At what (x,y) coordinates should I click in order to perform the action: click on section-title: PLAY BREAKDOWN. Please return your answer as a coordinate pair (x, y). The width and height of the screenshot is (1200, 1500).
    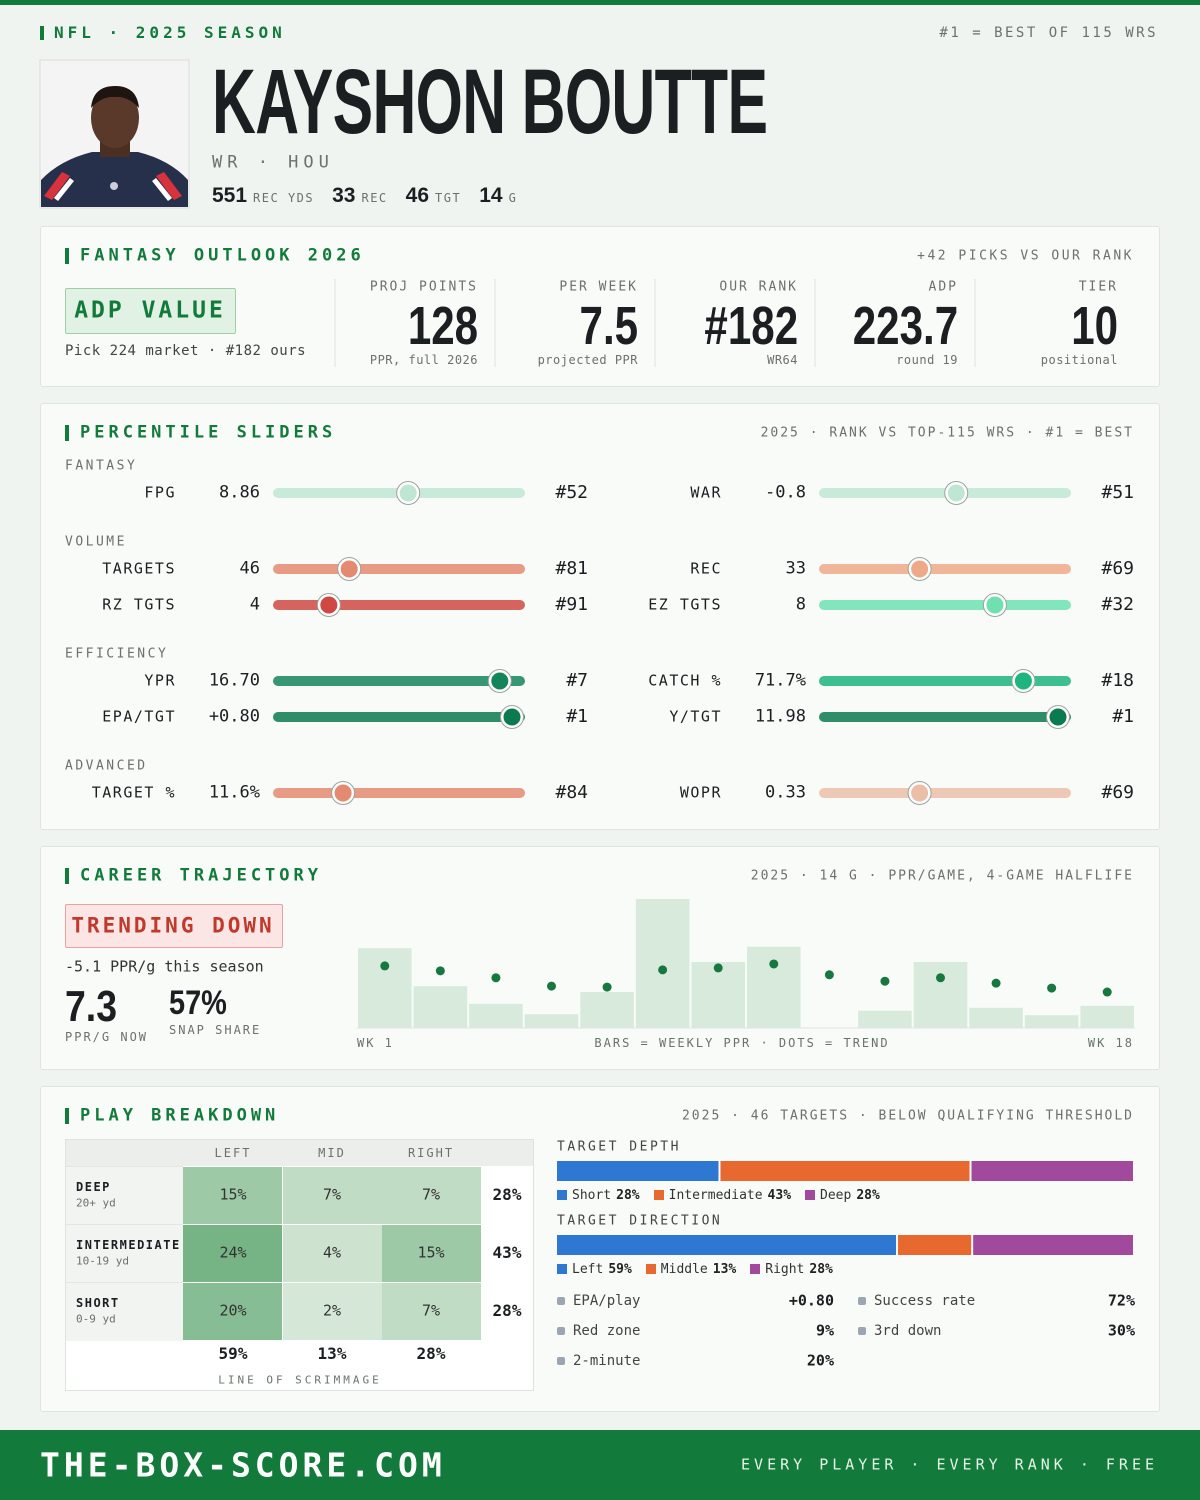
    Looking at the image, I should click on (180, 1115).